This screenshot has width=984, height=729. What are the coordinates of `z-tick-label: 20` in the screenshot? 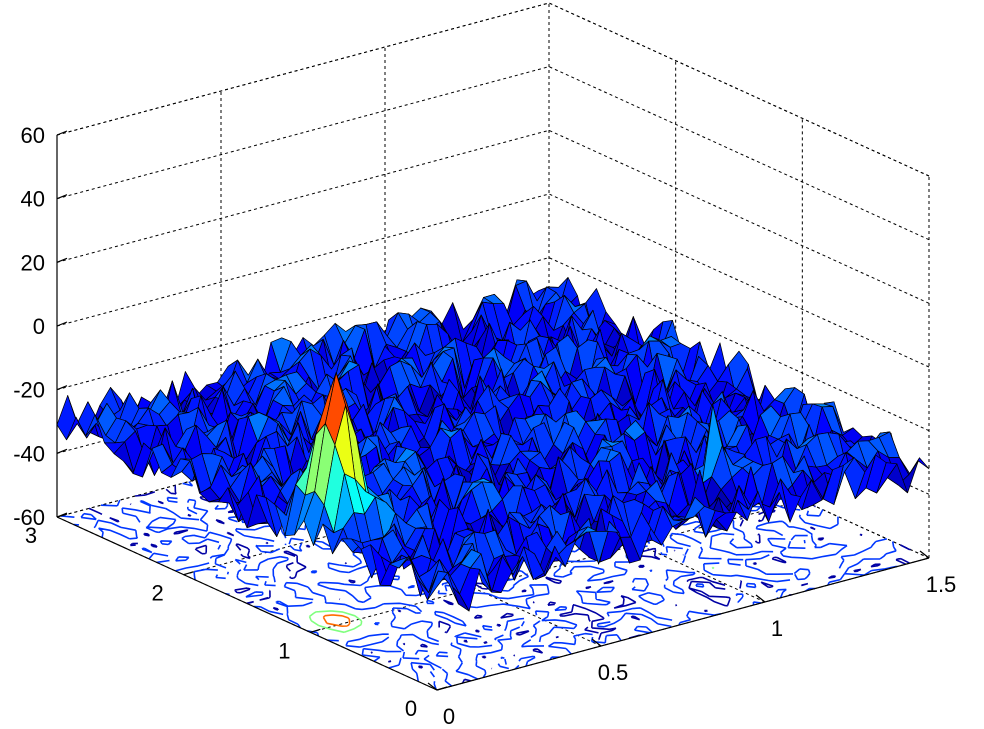 It's located at (33, 262).